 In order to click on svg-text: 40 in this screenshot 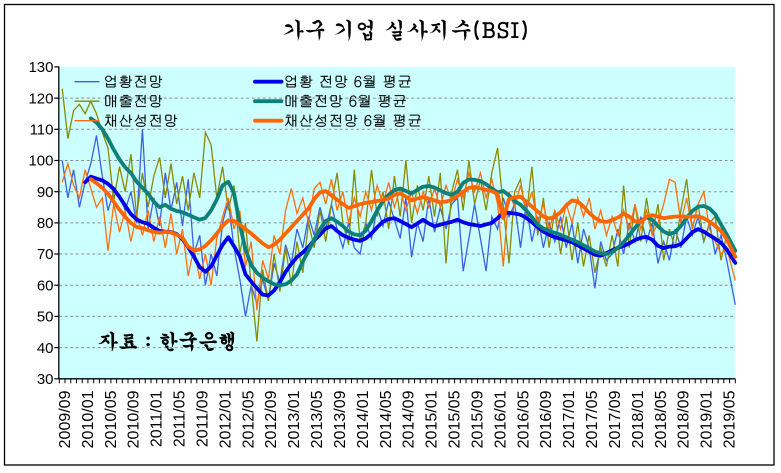, I will do `click(45, 348)`.